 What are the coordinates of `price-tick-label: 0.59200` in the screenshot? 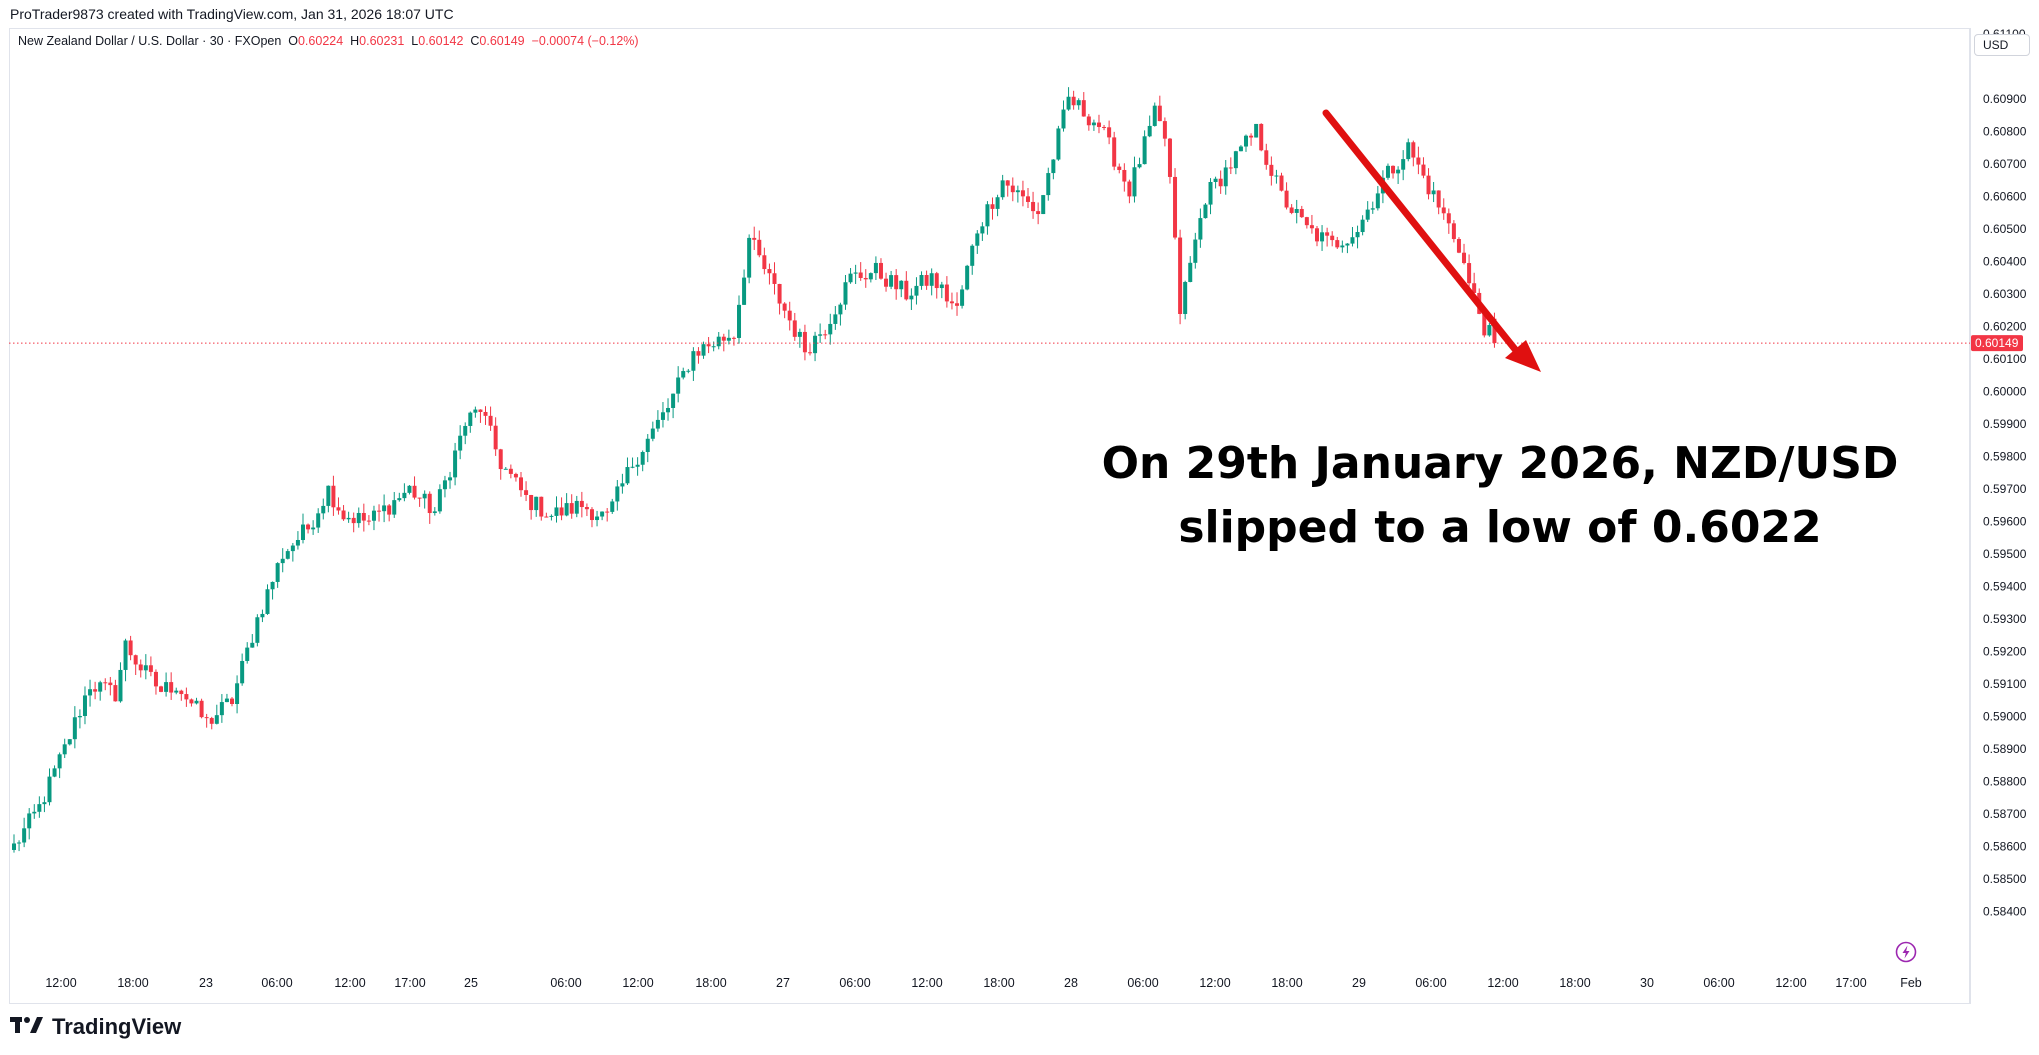 It's located at (2005, 652).